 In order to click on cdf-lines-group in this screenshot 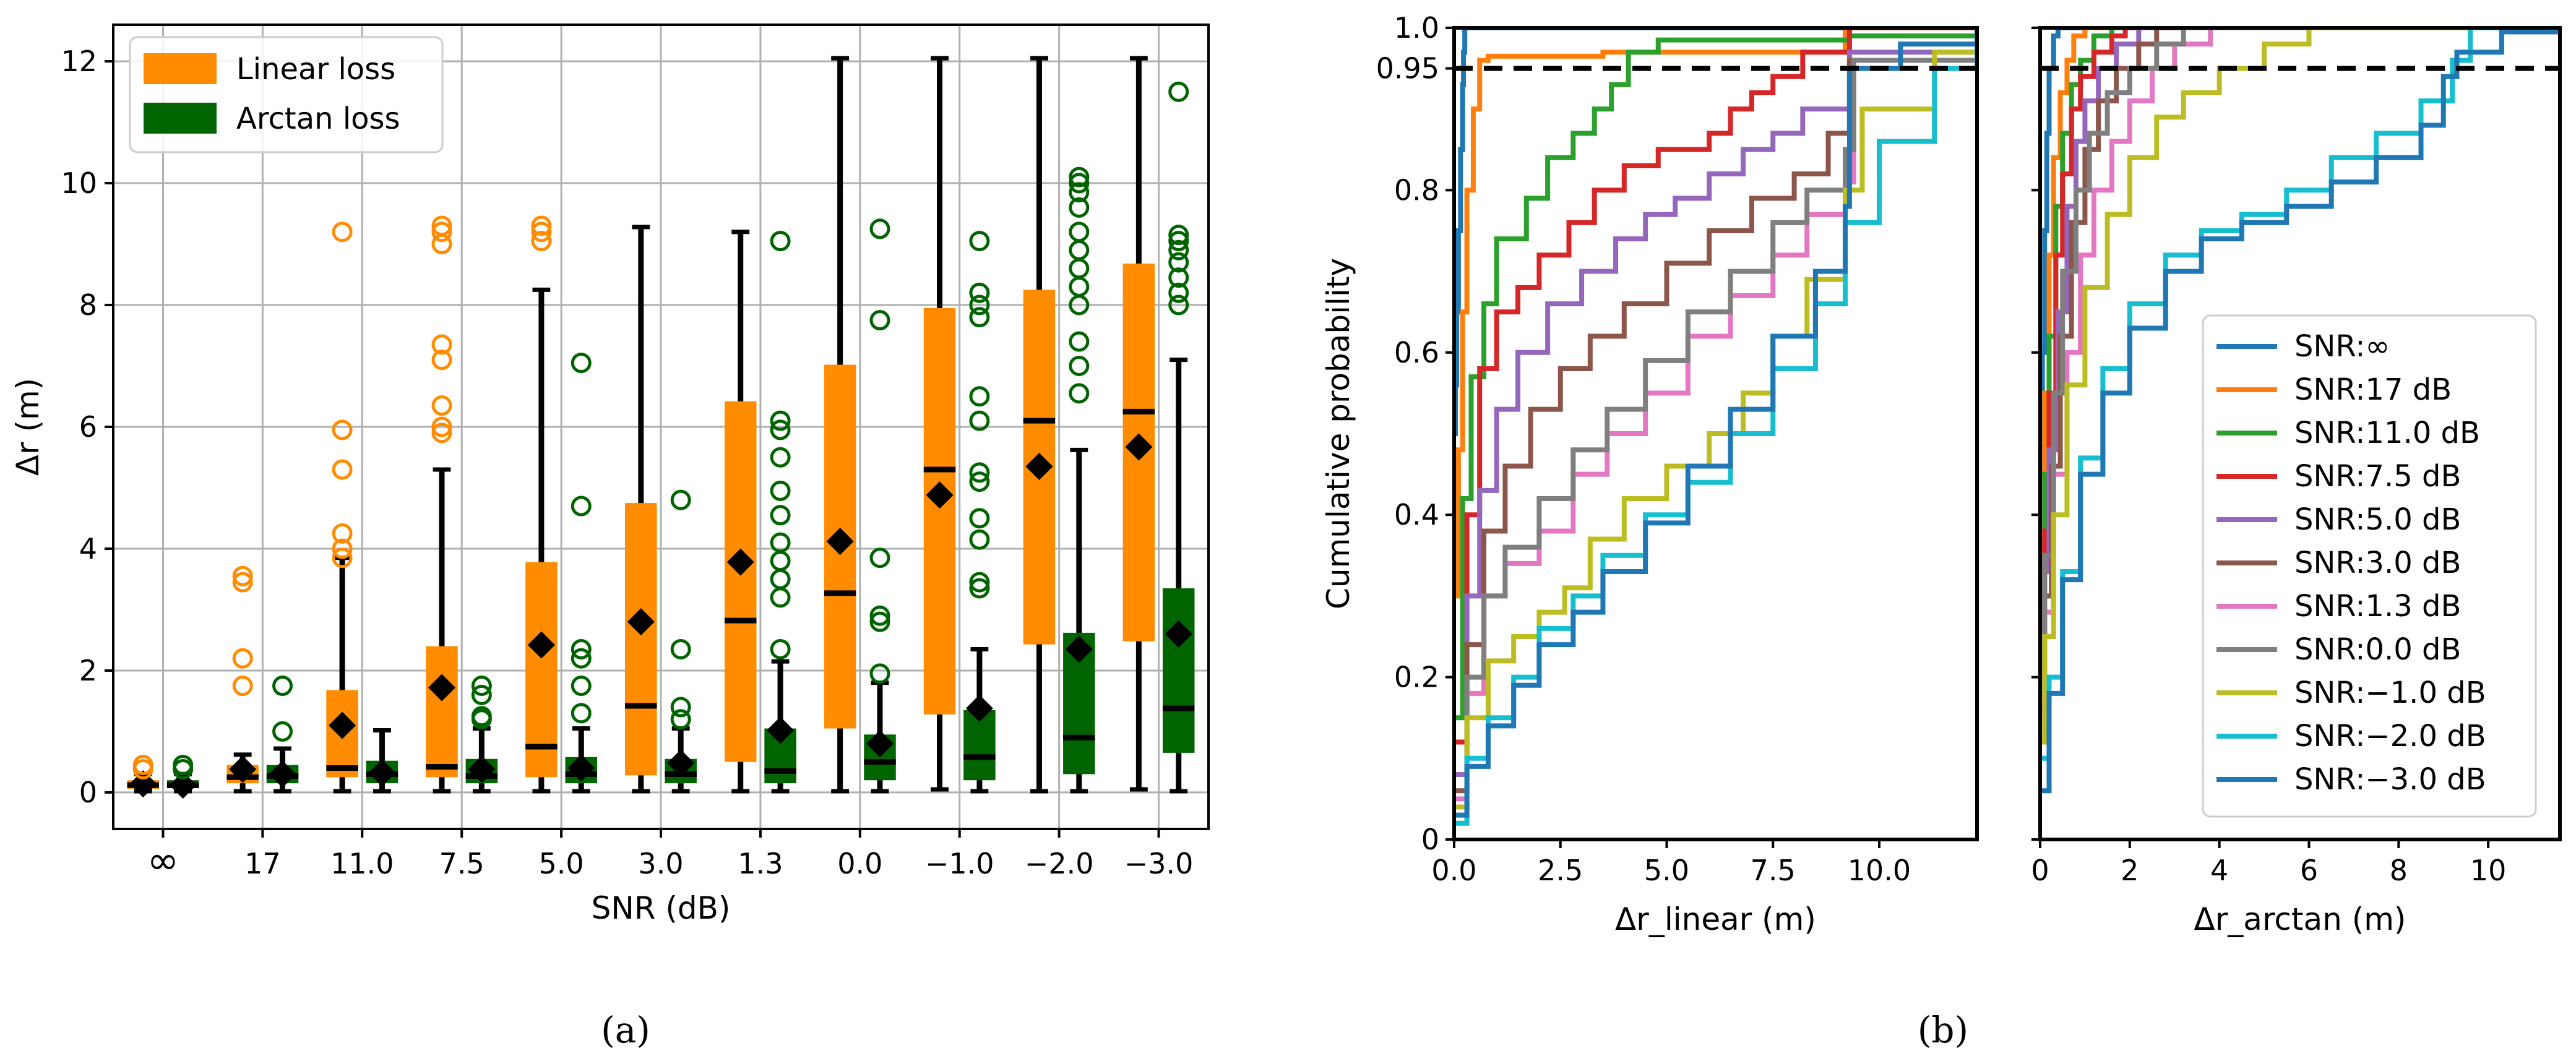, I will do `click(2300, 411)`.